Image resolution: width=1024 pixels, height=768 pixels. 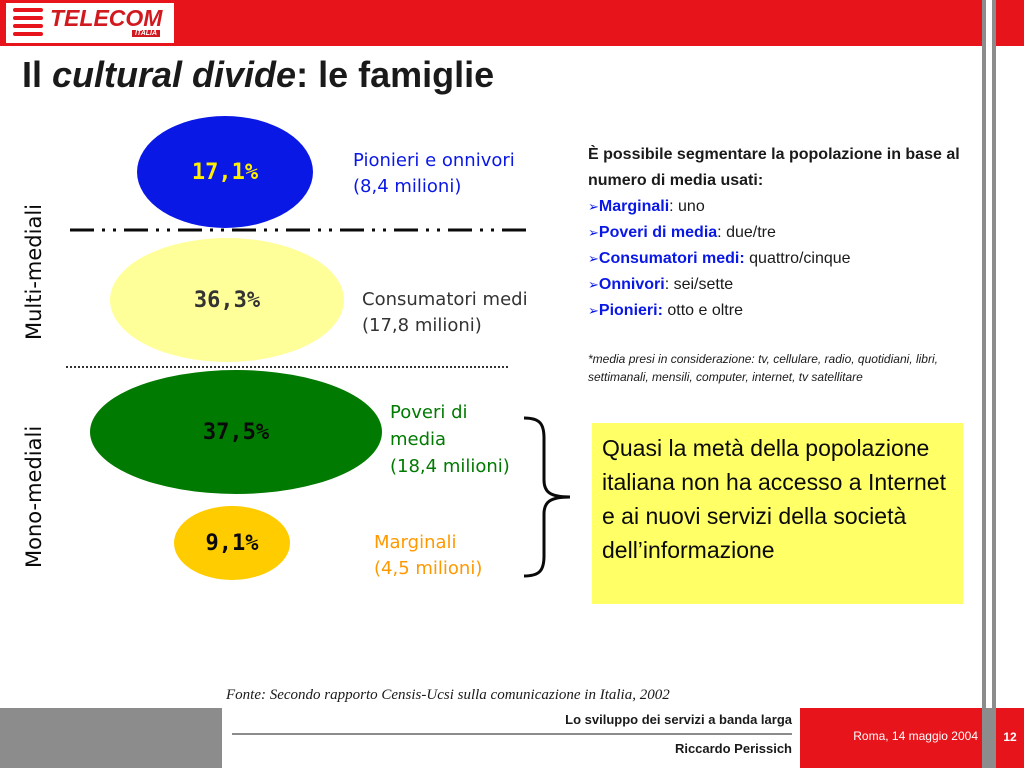 What do you see at coordinates (227, 300) in the screenshot?
I see `segment-ellipse-consumatori: 36,3%` at bounding box center [227, 300].